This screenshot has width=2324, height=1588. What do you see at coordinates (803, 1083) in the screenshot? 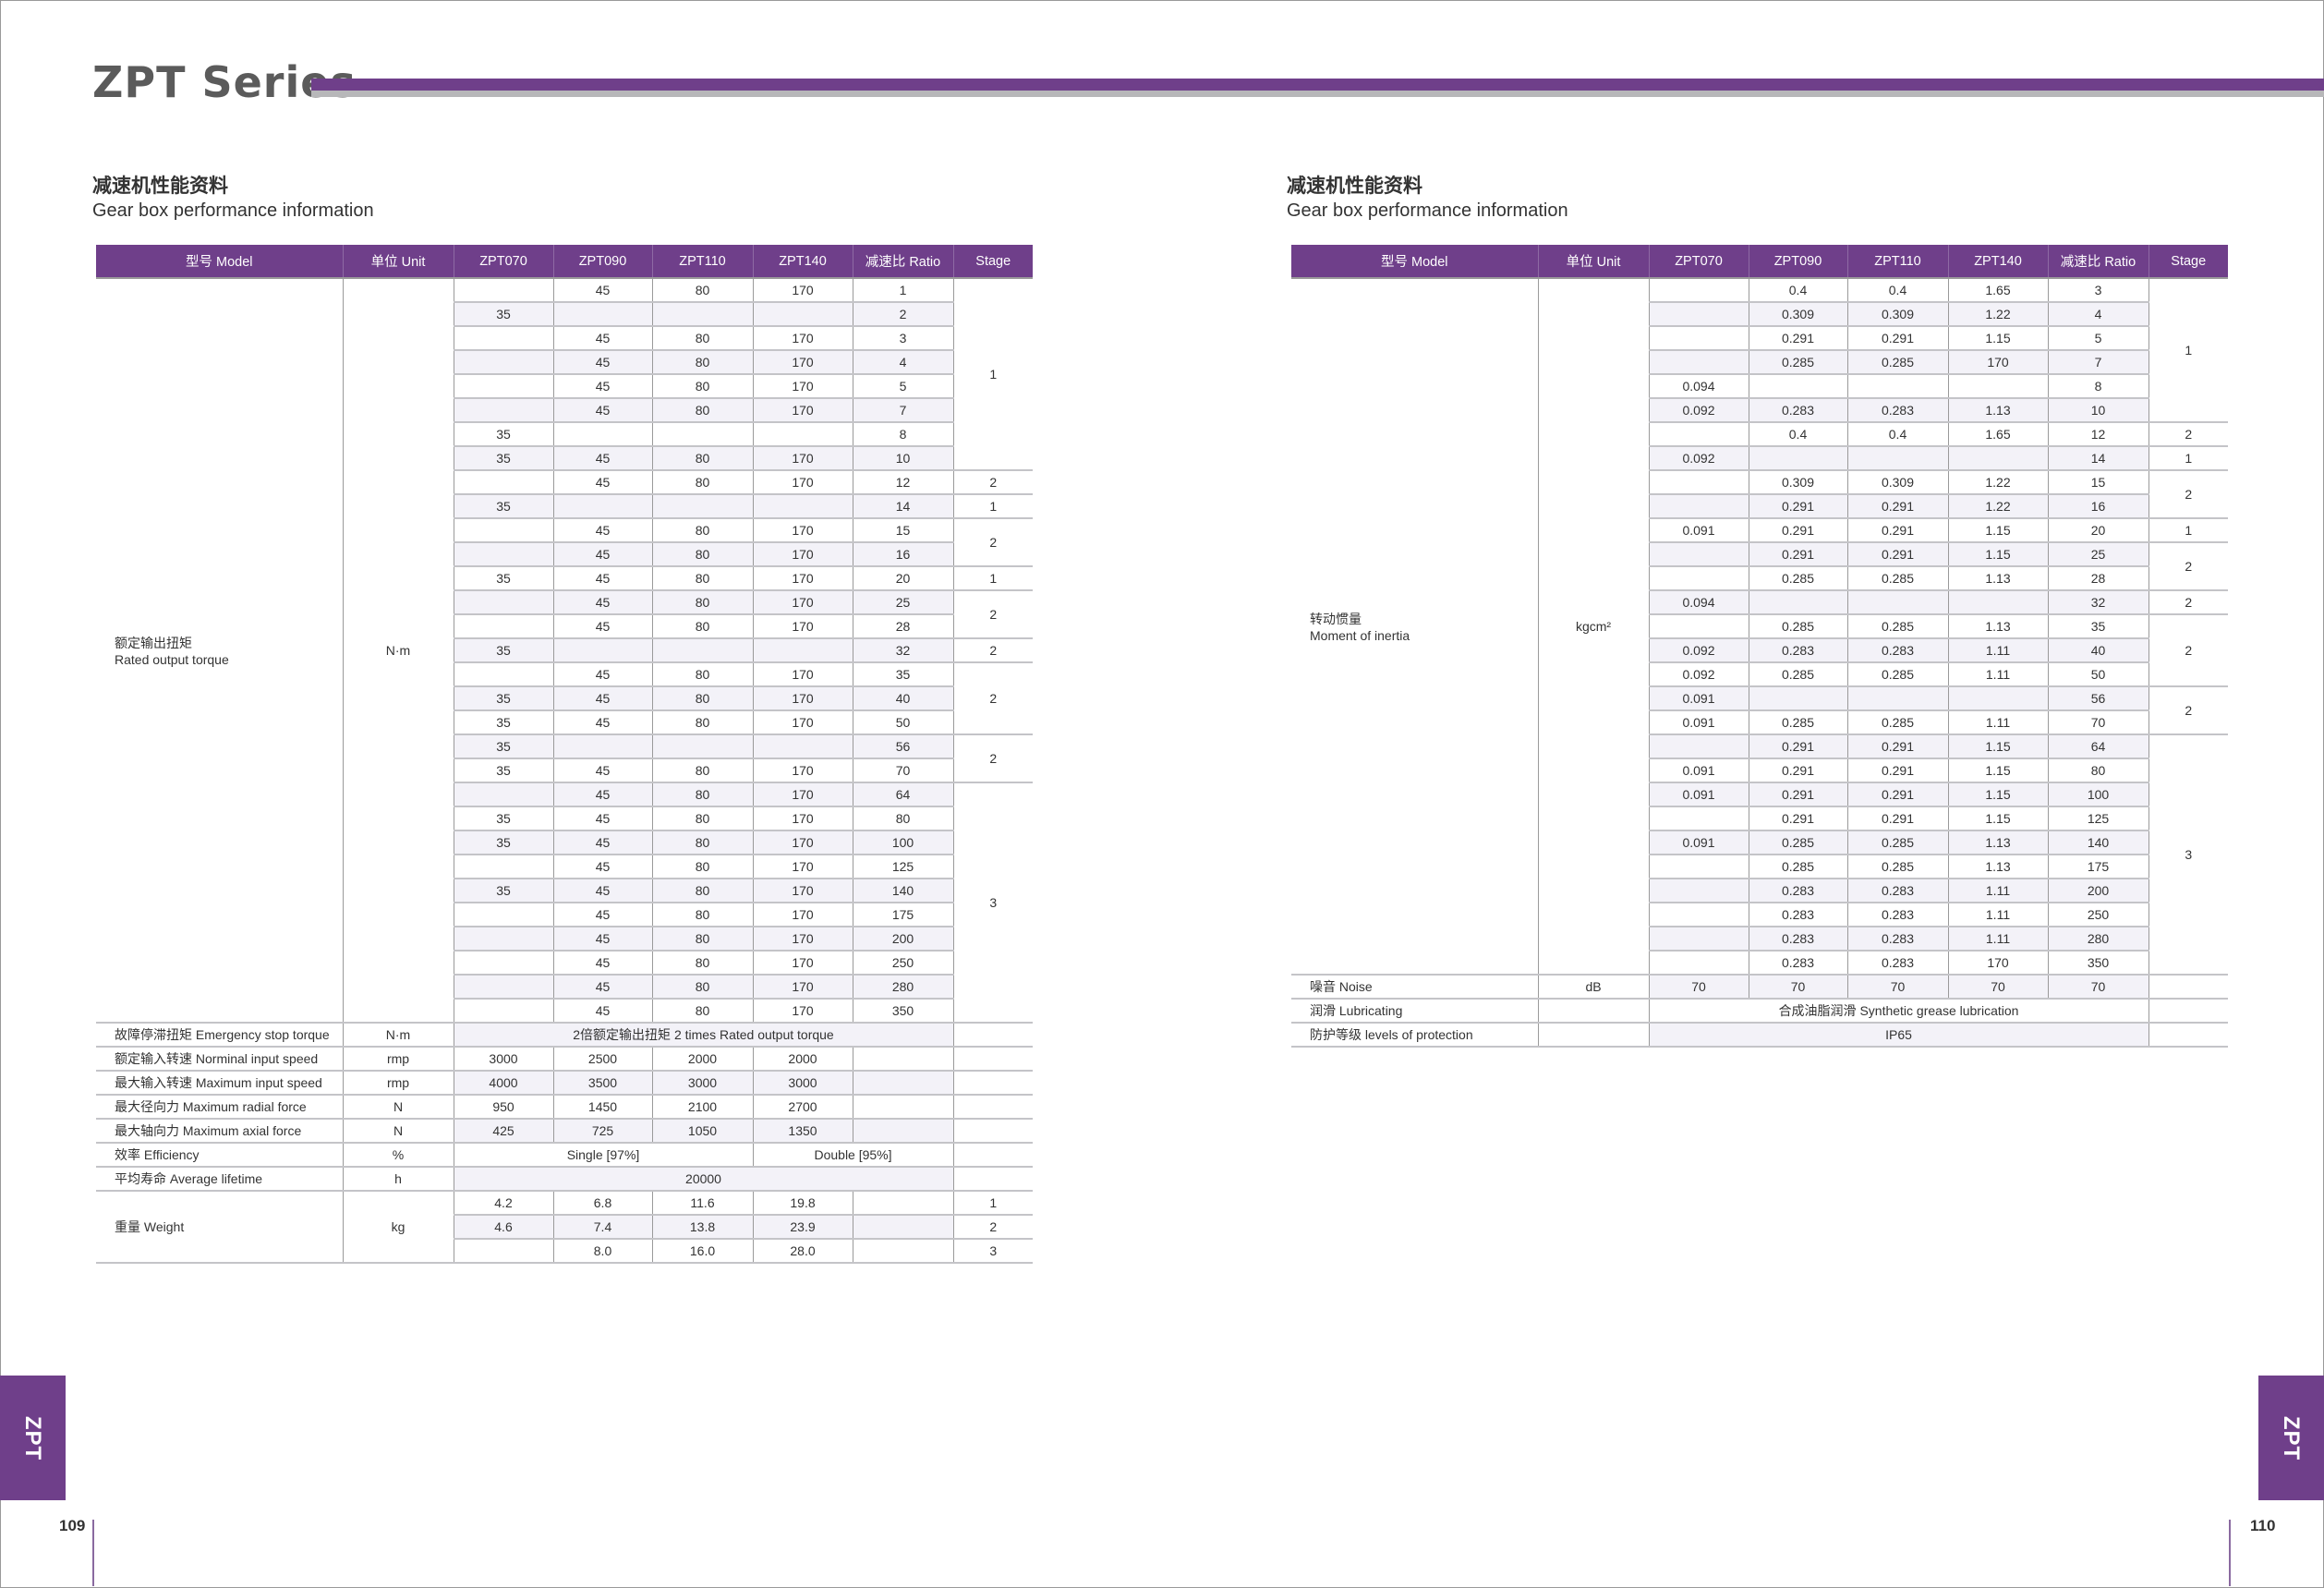
I see `value-cell: 3000` at bounding box center [803, 1083].